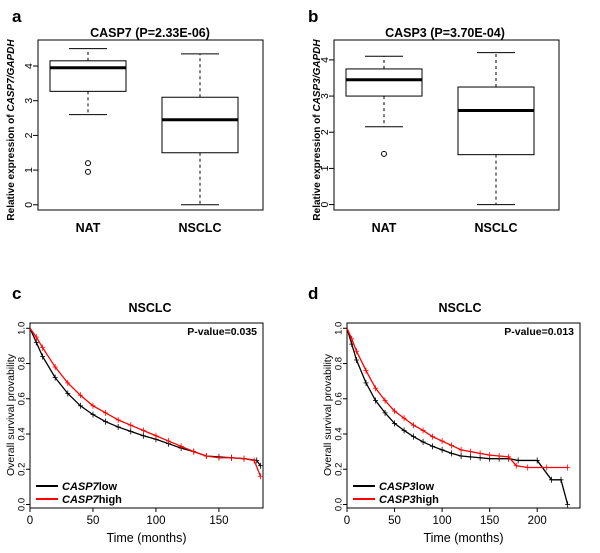 Image resolution: width=600 pixels, height=553 pixels. I want to click on panel-label-b: b, so click(313, 16).